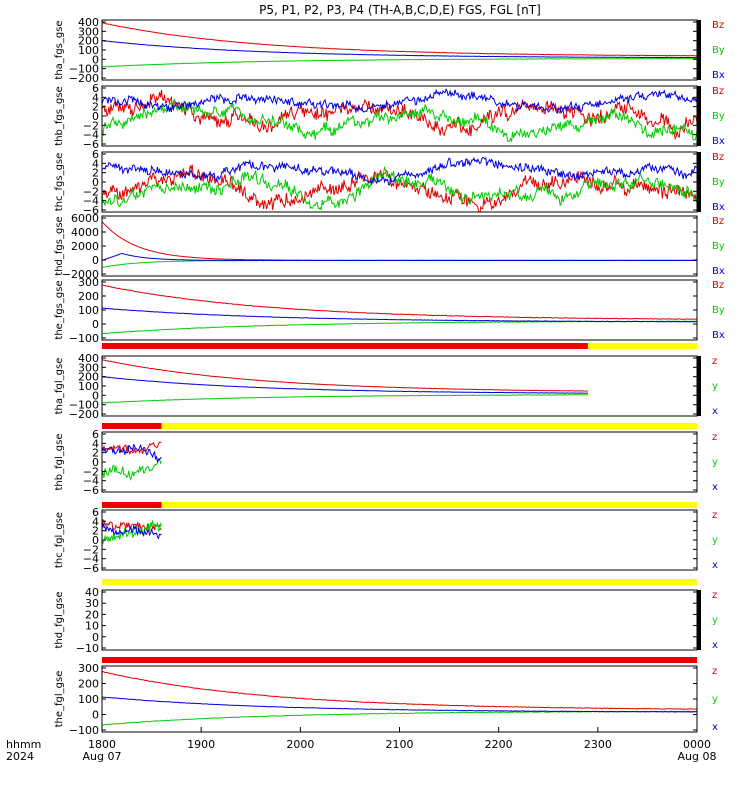  Describe the element at coordinates (399, 315) in the screenshot. I see `series-line-Bx` at that location.